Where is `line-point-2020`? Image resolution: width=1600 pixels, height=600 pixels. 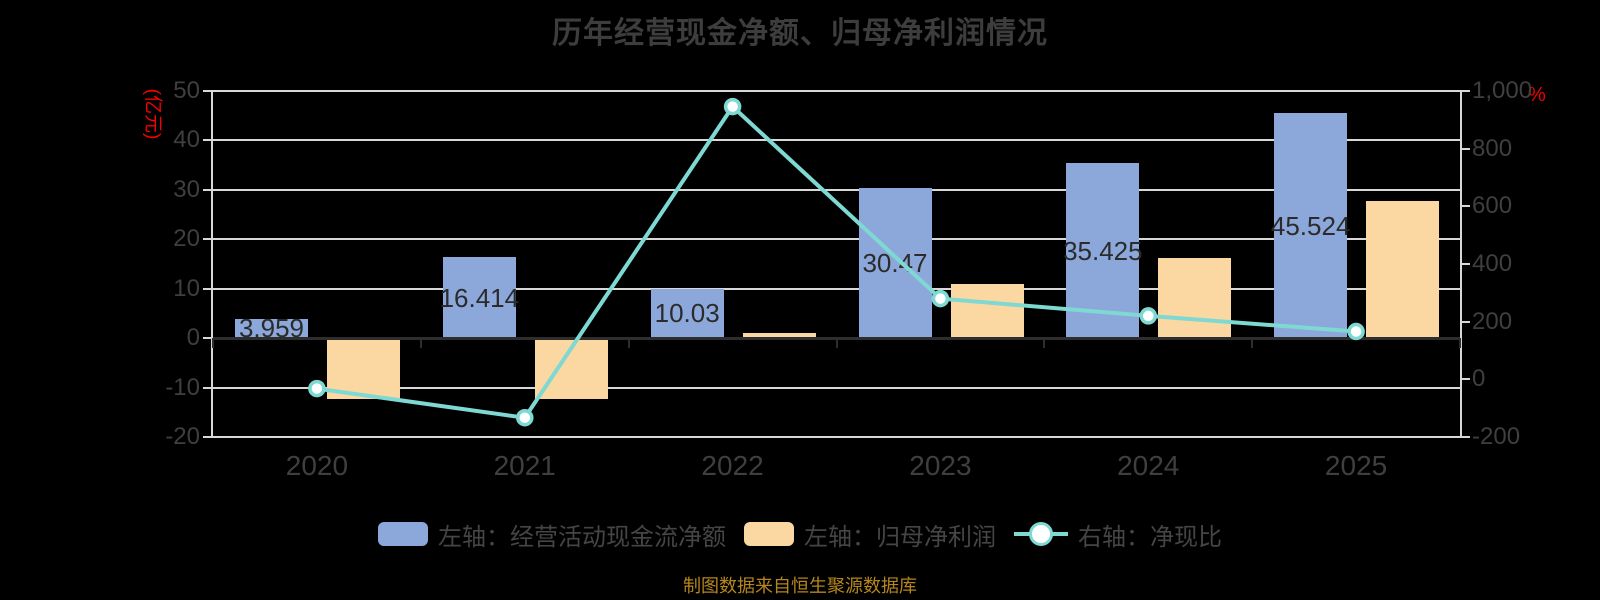
line-point-2020 is located at coordinates (317, 388).